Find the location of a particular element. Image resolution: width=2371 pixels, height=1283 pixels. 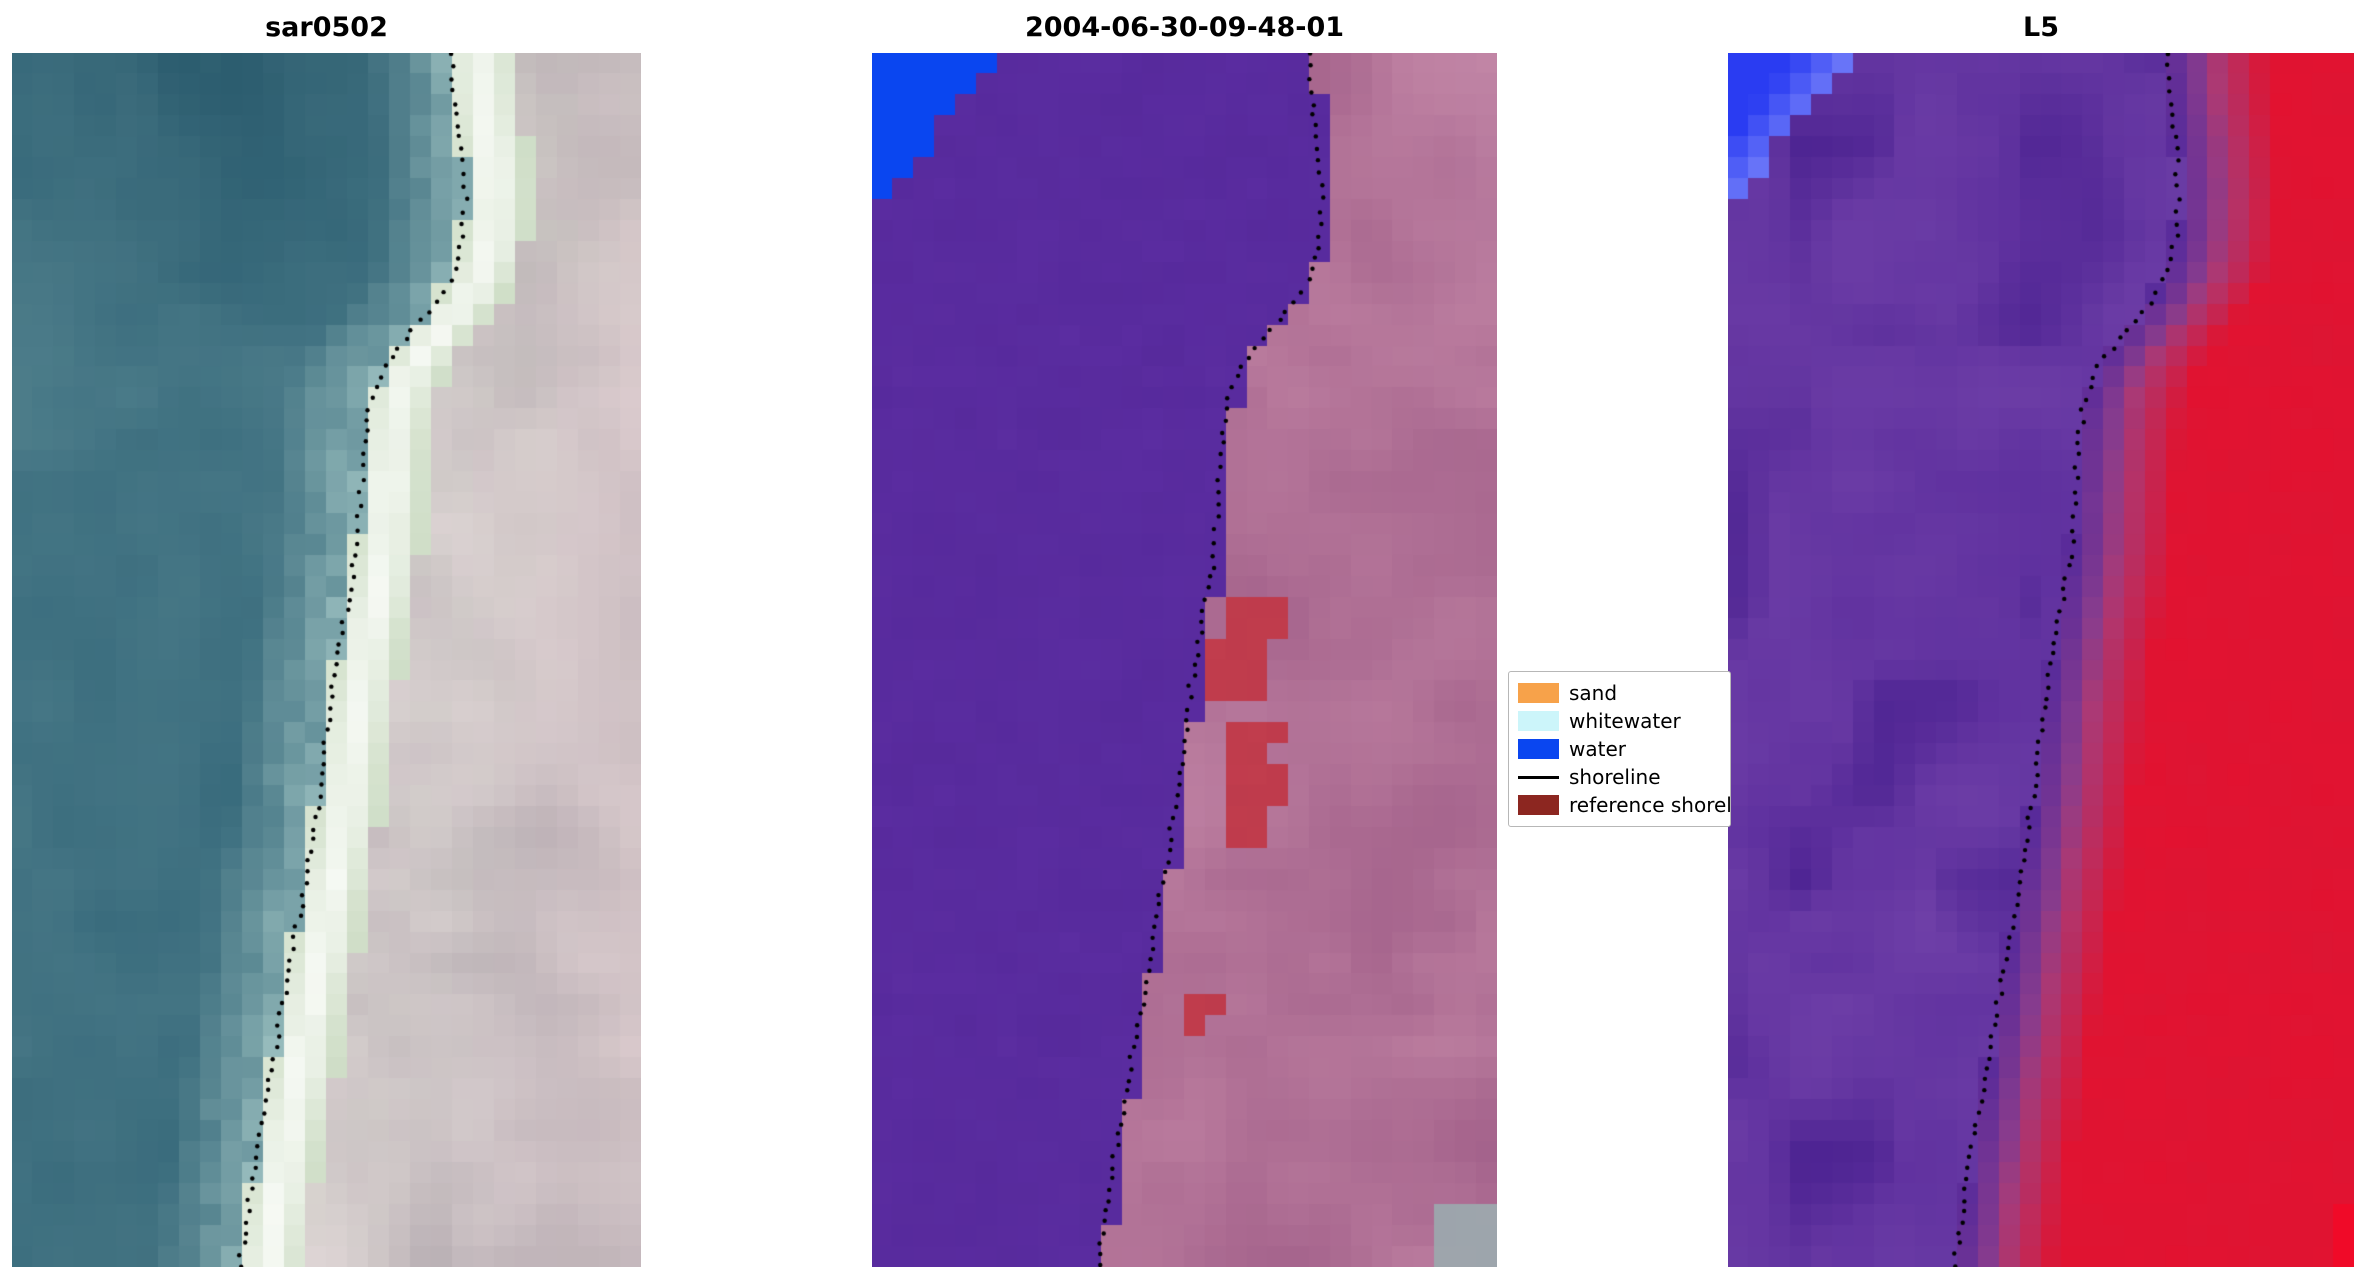

reference-shoreline-swatch is located at coordinates (1538, 805).